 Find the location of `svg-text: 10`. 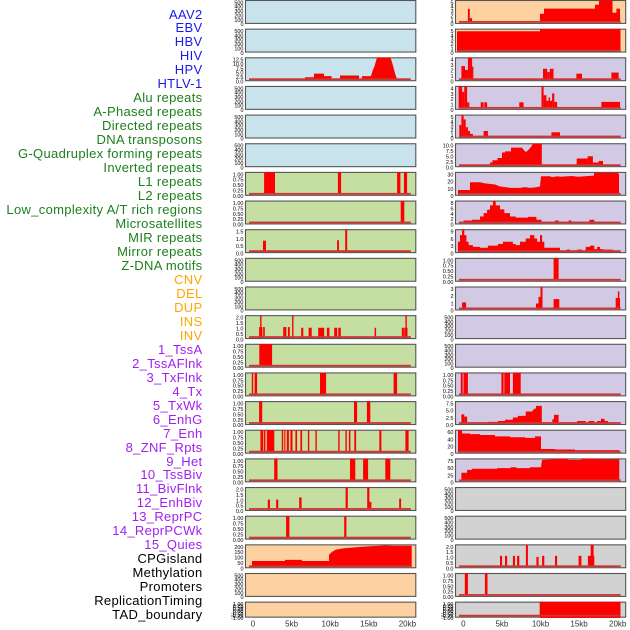

svg-text: 10 is located at coordinates (450, 190).